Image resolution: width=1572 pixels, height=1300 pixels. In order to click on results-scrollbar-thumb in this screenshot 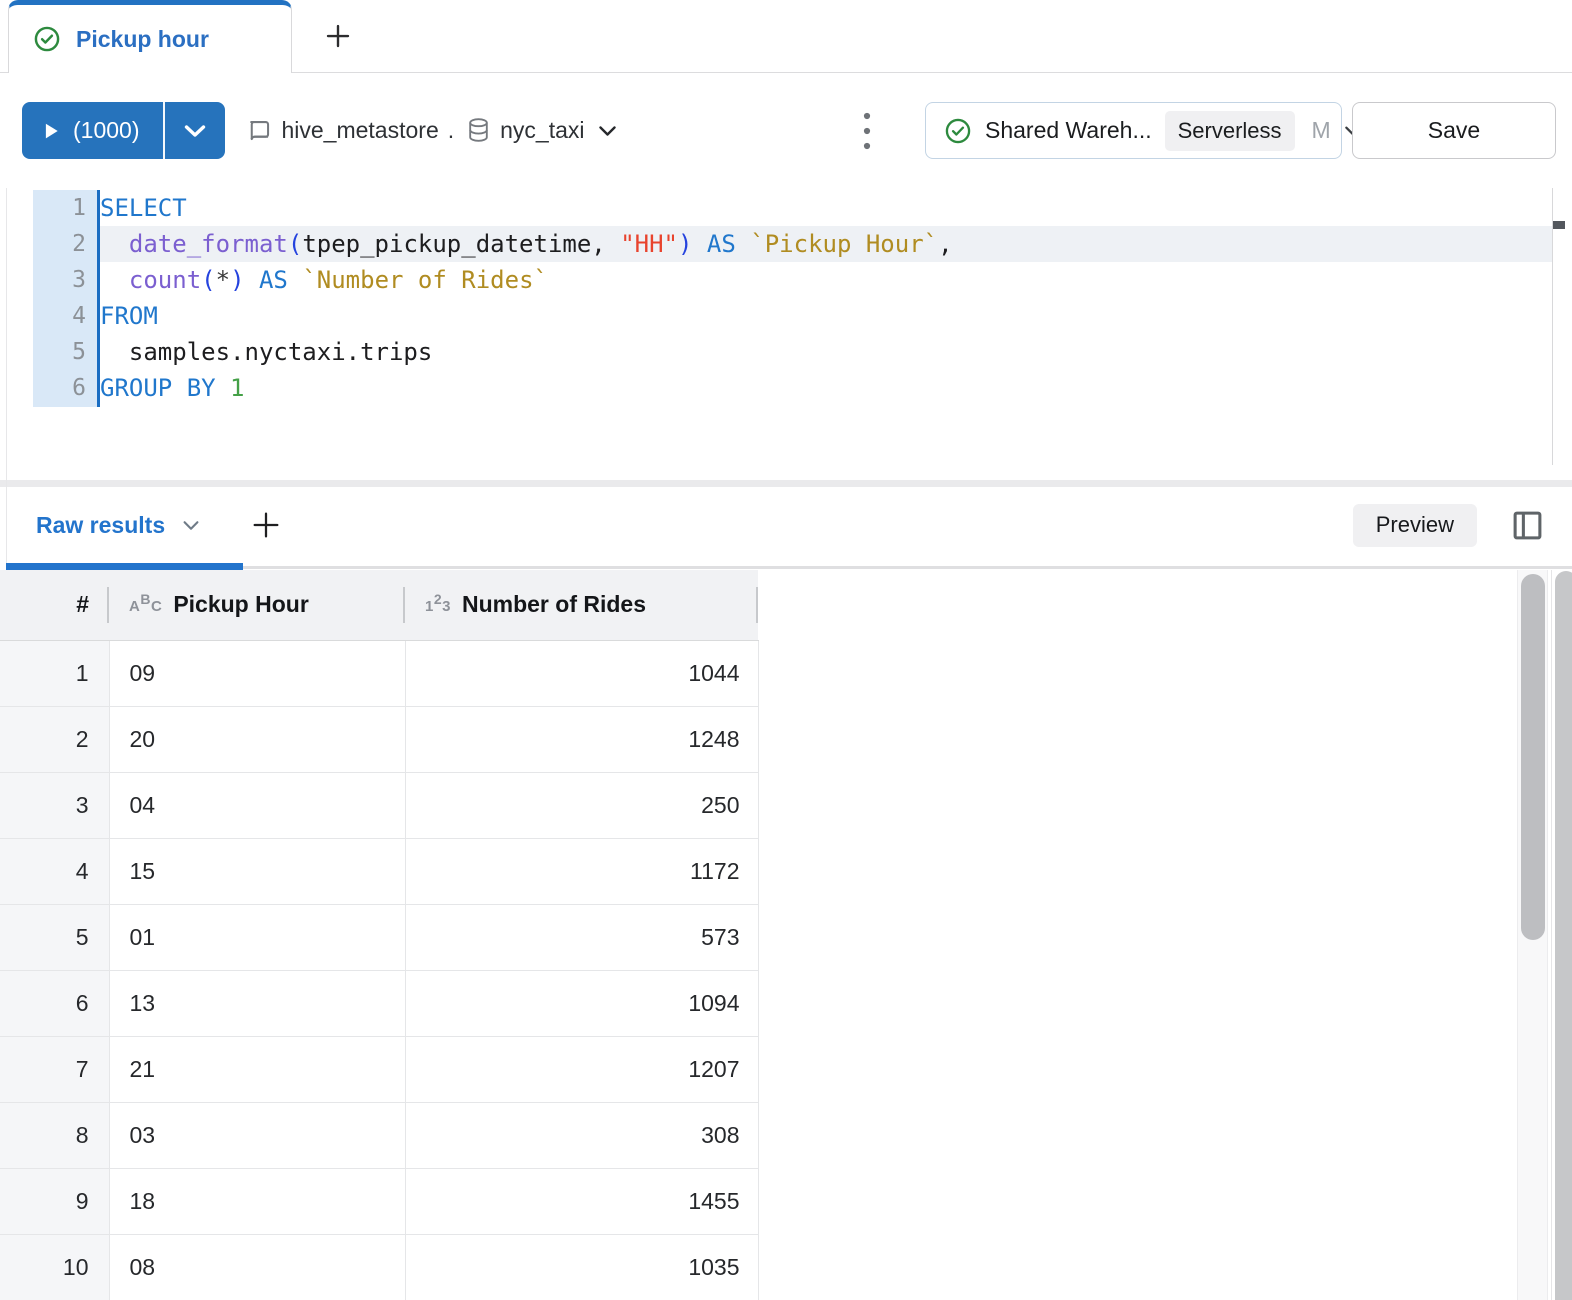, I will do `click(1533, 757)`.